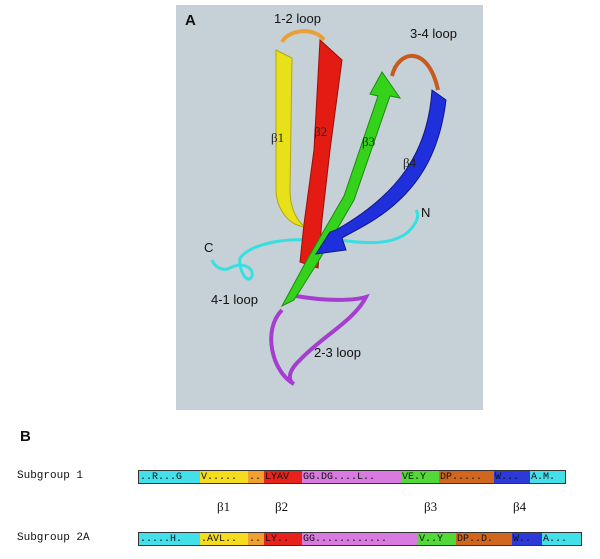 This screenshot has height=559, width=600. What do you see at coordinates (527, 539) in the screenshot?
I see `seq-segment: W..` at bounding box center [527, 539].